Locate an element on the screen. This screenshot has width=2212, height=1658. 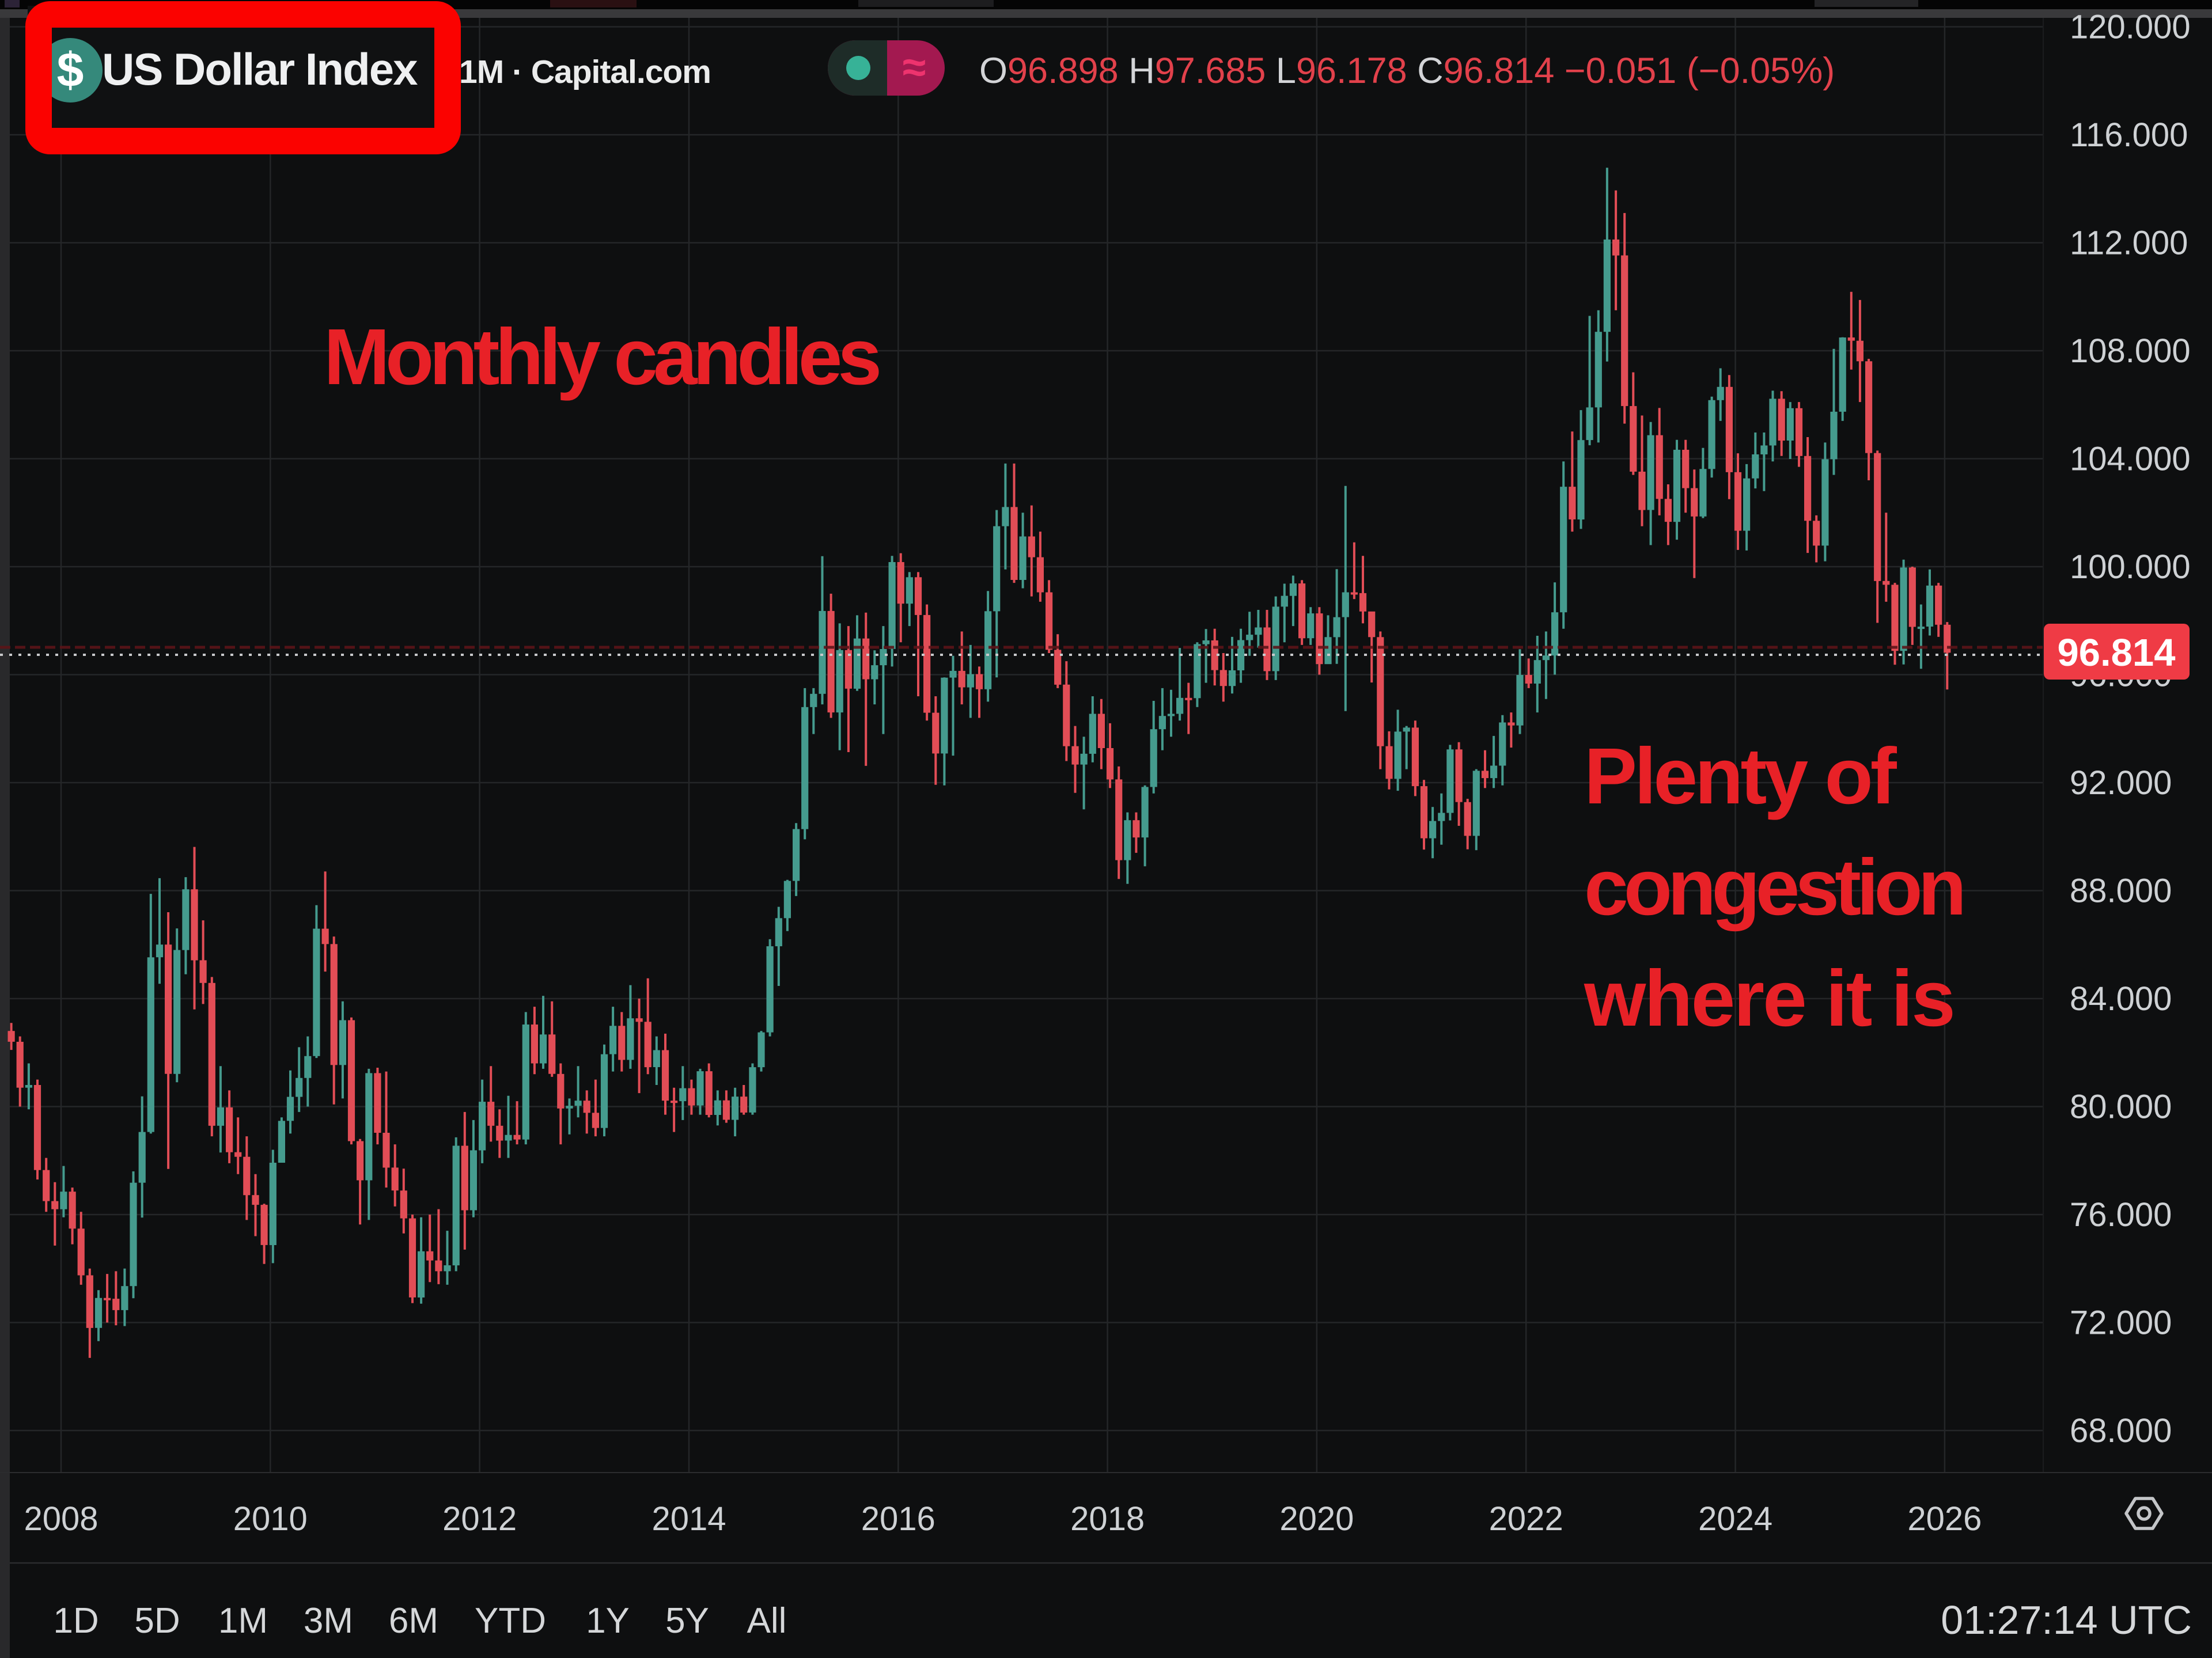
svg-text: 6M is located at coordinates (413, 1621).